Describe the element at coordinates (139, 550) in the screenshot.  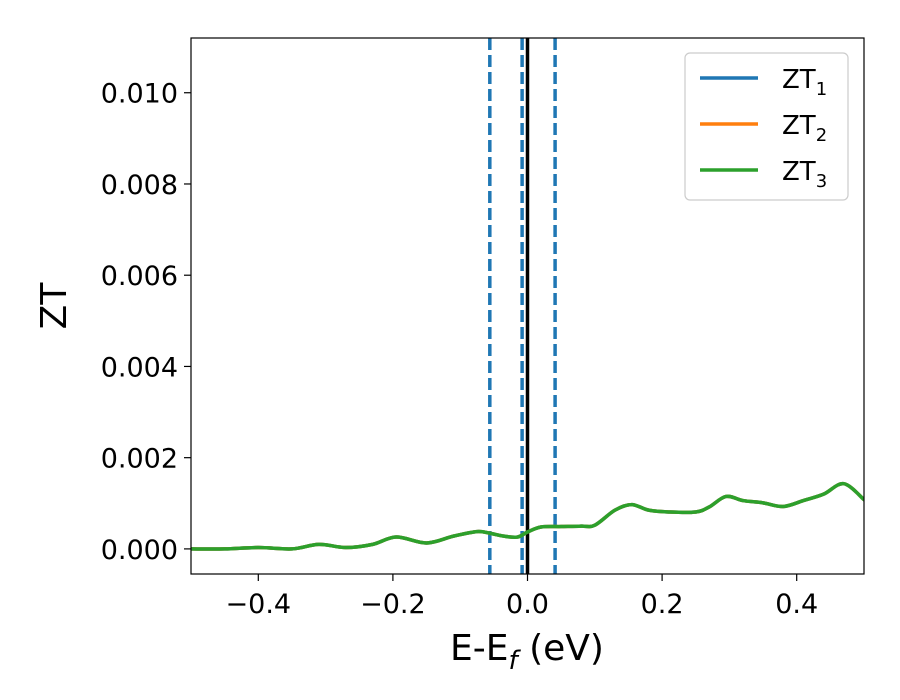
I see `y-tick-label: 0.000` at that location.